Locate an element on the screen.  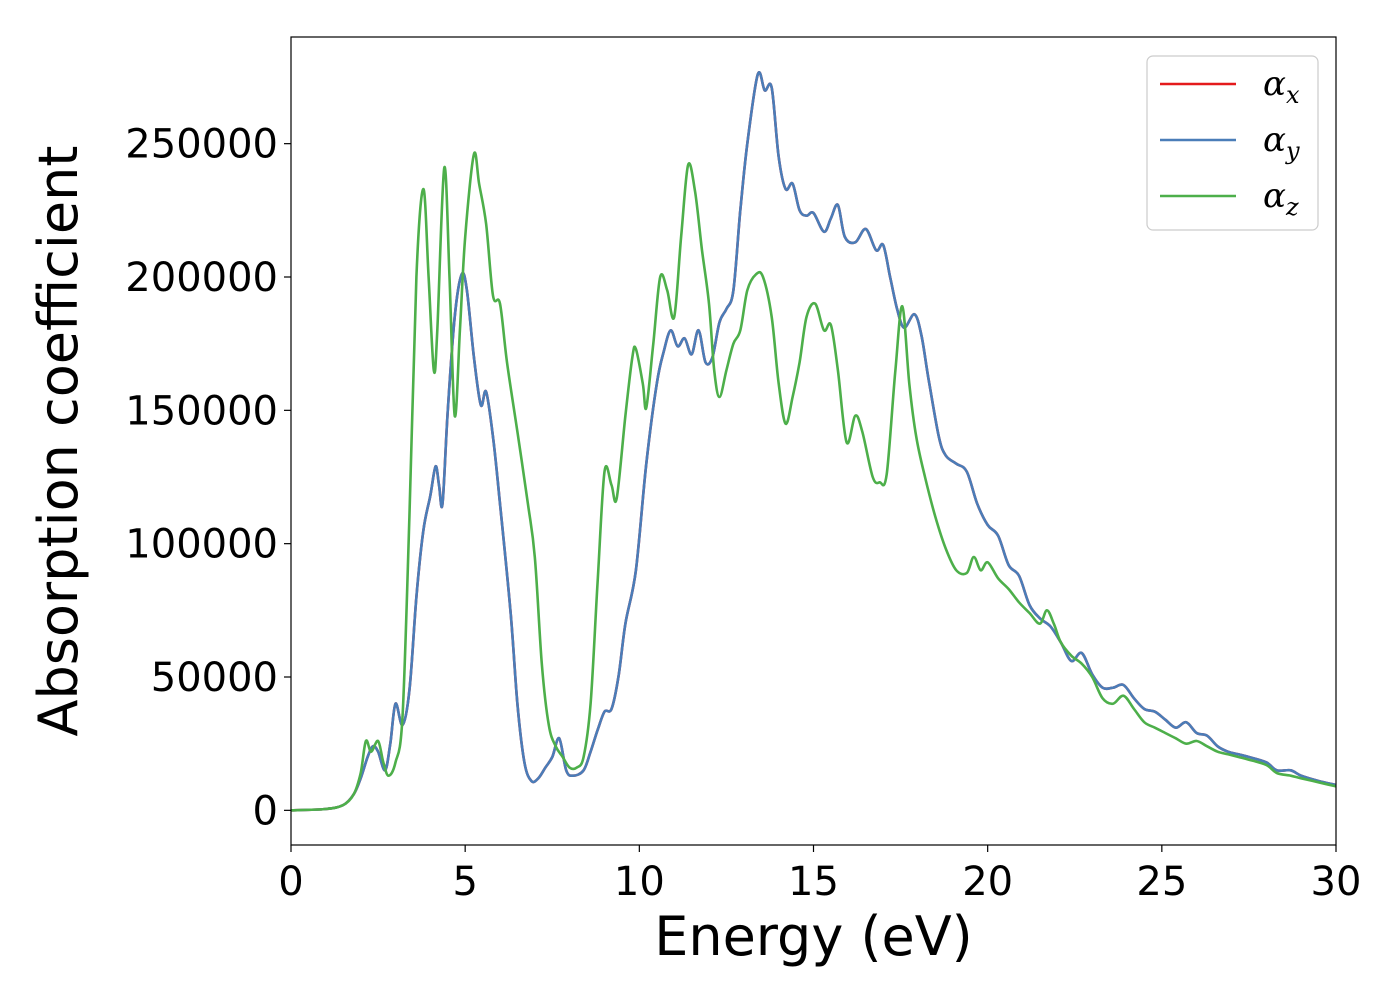
legend: αx αy αz is located at coordinates (1232, 143).